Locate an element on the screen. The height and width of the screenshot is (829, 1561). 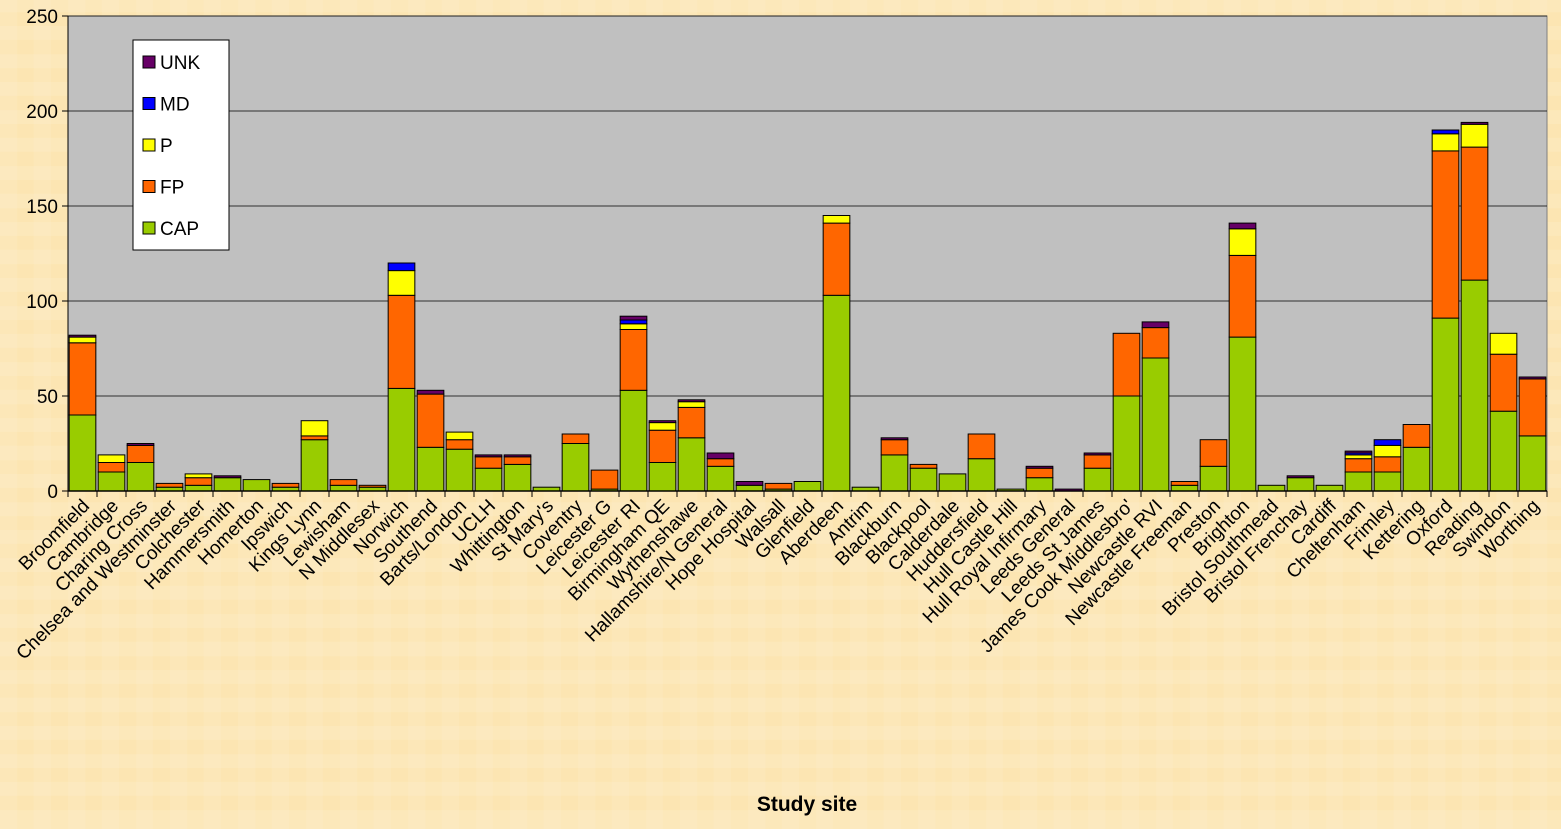
y-axis-ticks: 0 50 100 150 200 250 is located at coordinates (47, 255).